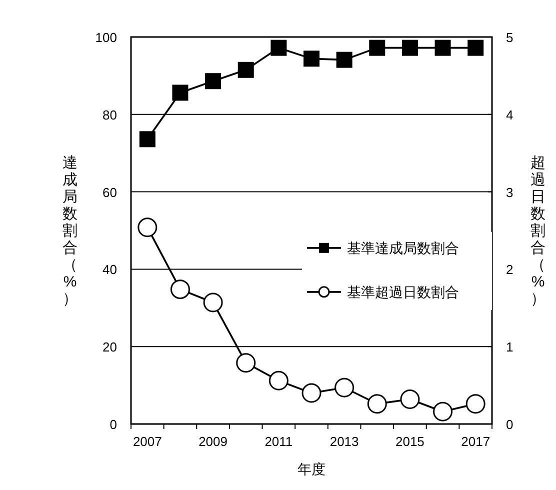  I want to click on y-tick-label: 100, so click(106, 37).